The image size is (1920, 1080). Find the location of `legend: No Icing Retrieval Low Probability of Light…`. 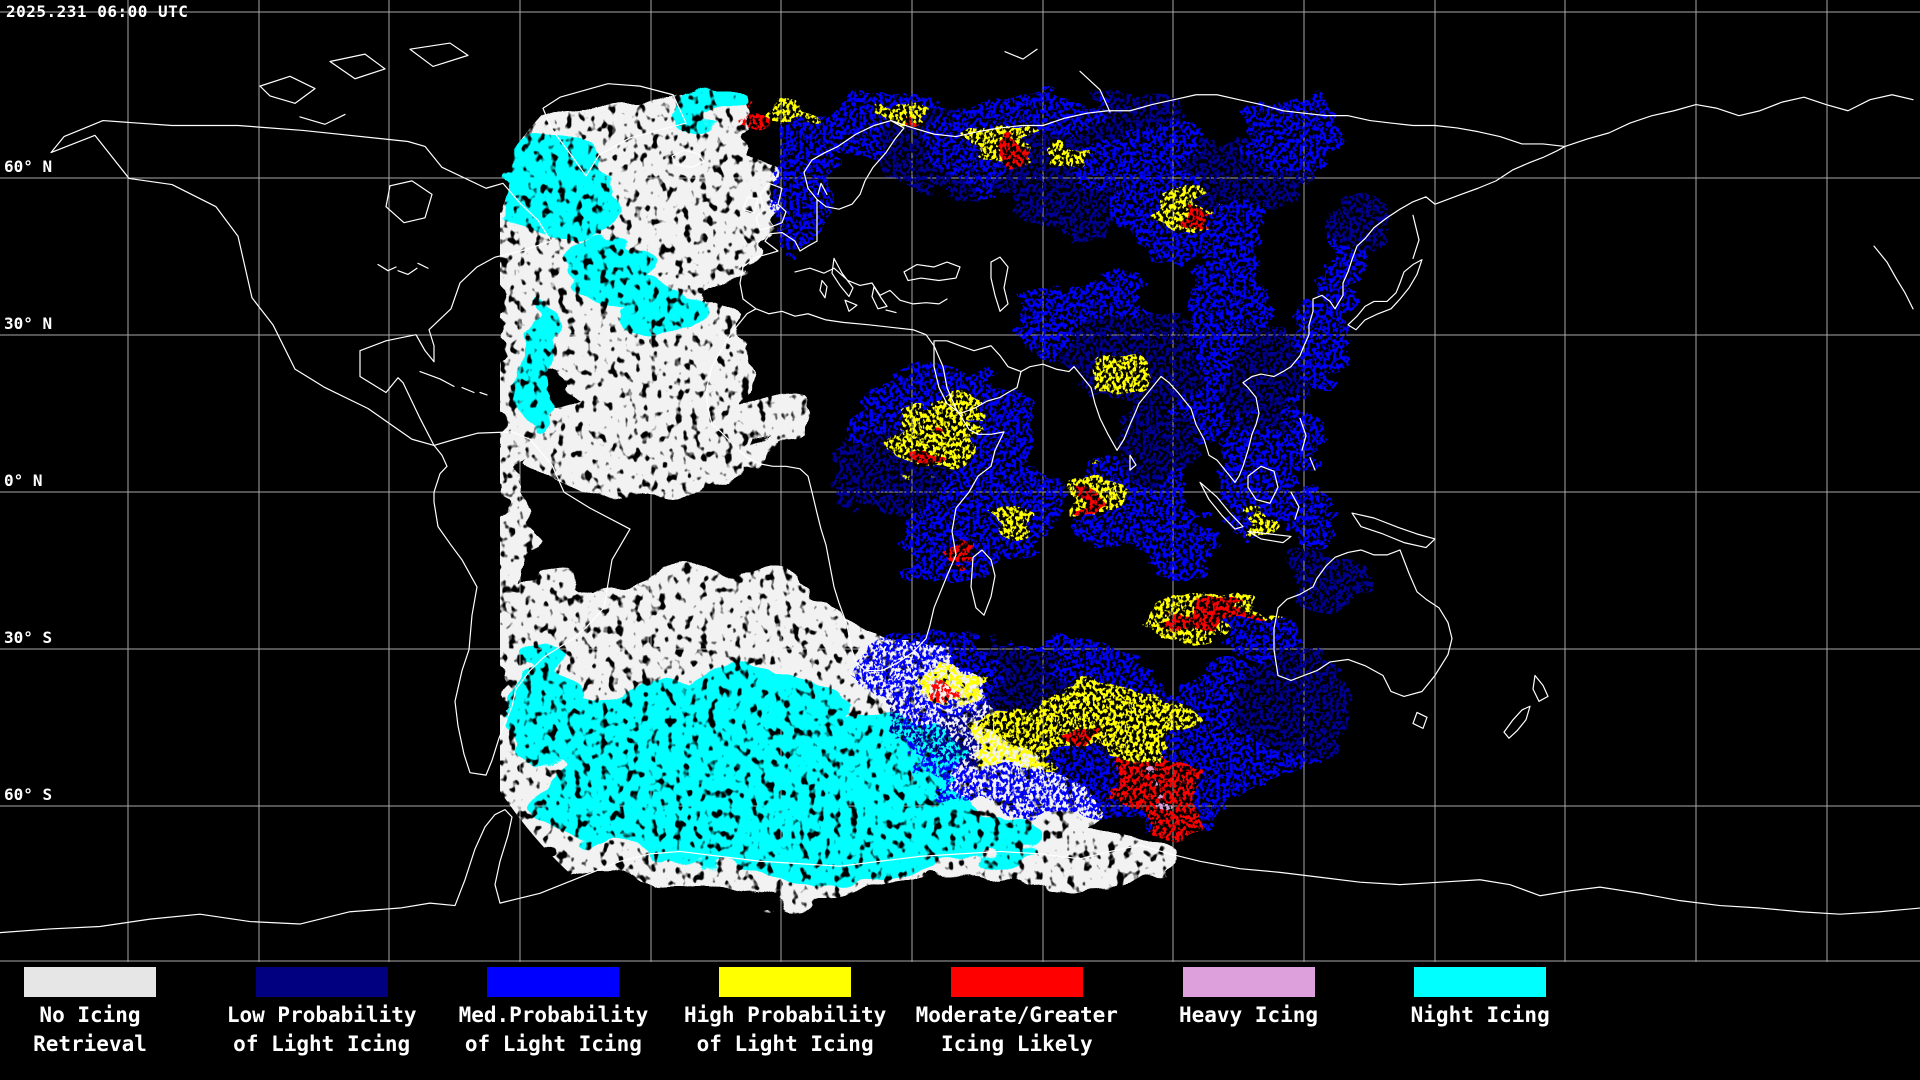

legend: No Icing Retrieval Low Probability of Light… is located at coordinates (960, 1021).